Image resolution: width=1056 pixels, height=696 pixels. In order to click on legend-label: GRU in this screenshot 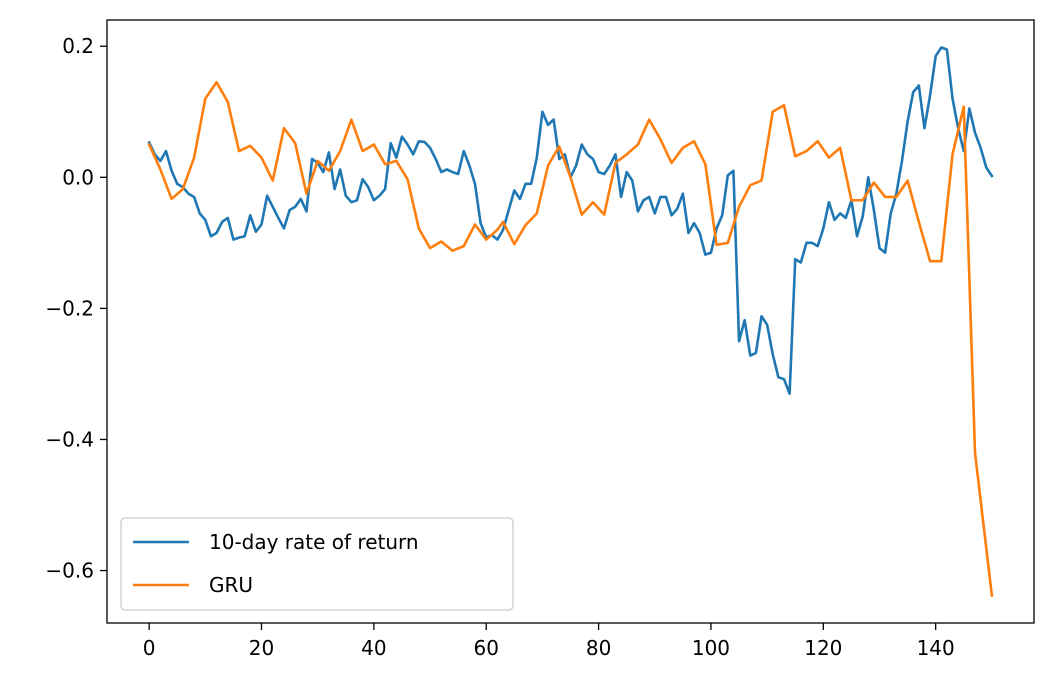, I will do `click(231, 585)`.